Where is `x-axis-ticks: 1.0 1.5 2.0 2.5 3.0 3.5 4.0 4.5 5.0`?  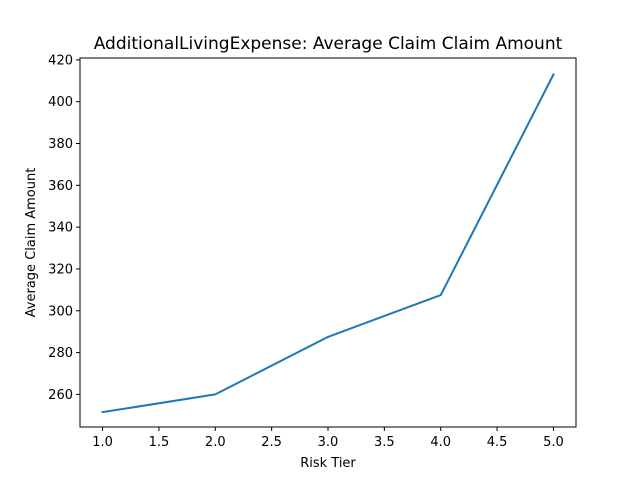
x-axis-ticks: 1.0 1.5 2.0 2.5 3.0 3.5 4.0 4.5 5.0 is located at coordinates (328, 438).